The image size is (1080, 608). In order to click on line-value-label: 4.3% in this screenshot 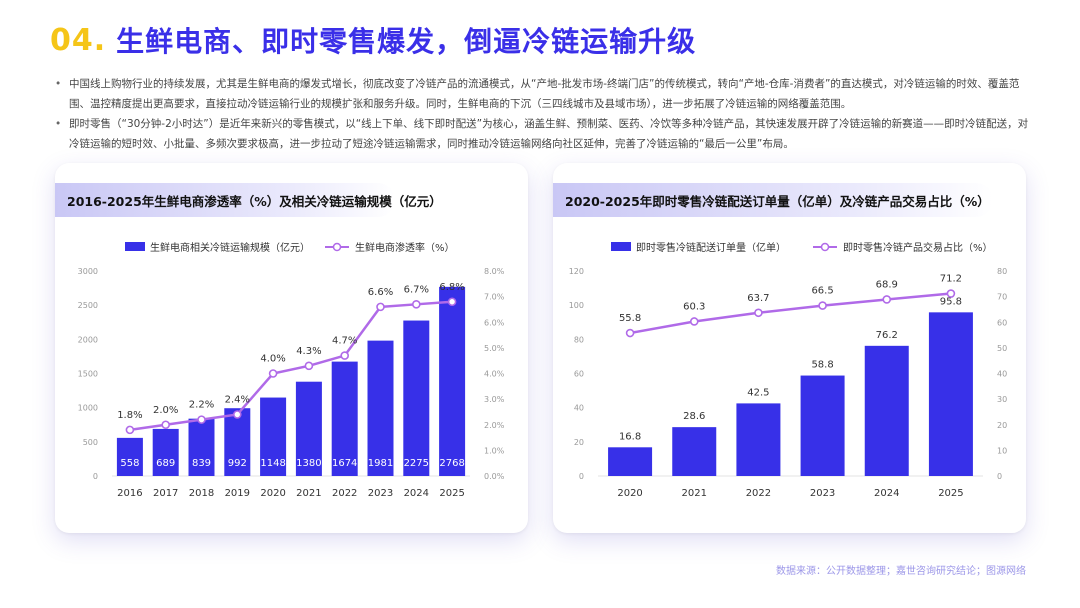, I will do `click(308, 351)`.